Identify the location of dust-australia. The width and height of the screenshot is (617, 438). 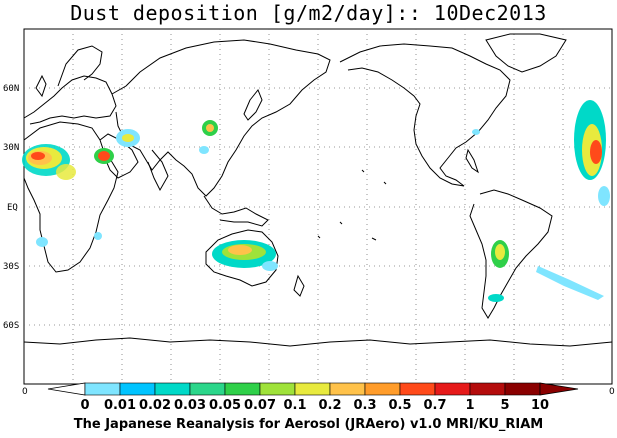
(245, 255).